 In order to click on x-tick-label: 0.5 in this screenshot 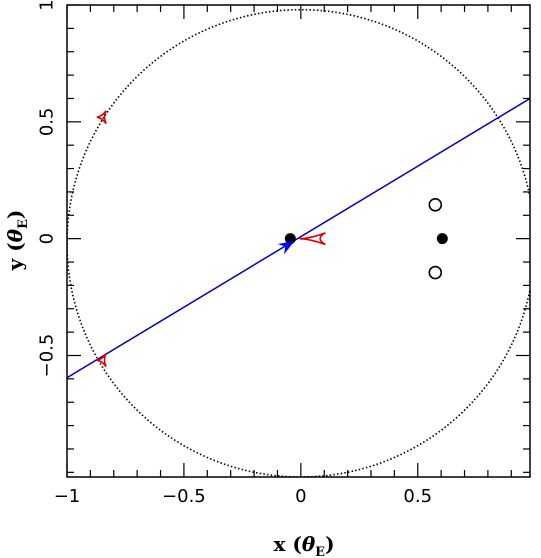, I will do `click(417, 496)`.